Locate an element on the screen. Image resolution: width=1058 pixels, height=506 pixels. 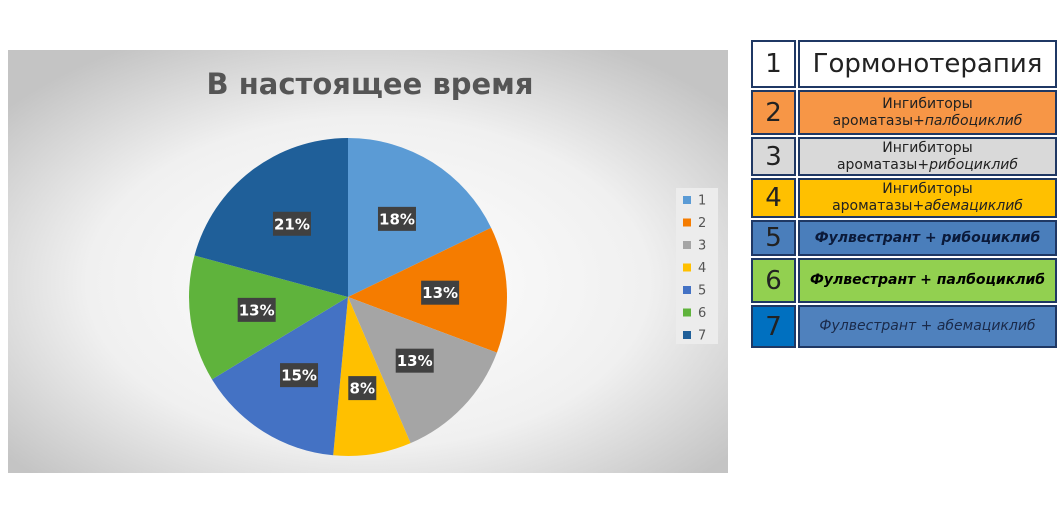
row-text: Фулвестрант + рибоциклиб is located at coordinates (927, 238).